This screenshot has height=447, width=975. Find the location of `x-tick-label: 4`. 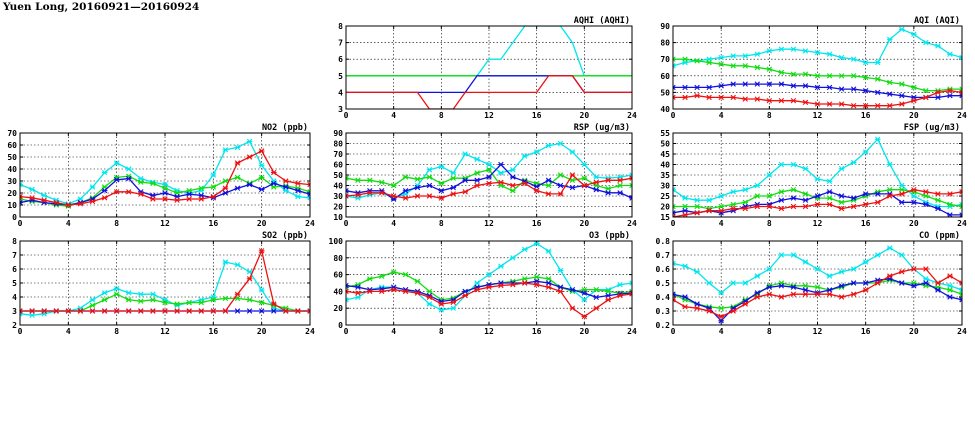

x-tick-label: 4 is located at coordinates (721, 331).